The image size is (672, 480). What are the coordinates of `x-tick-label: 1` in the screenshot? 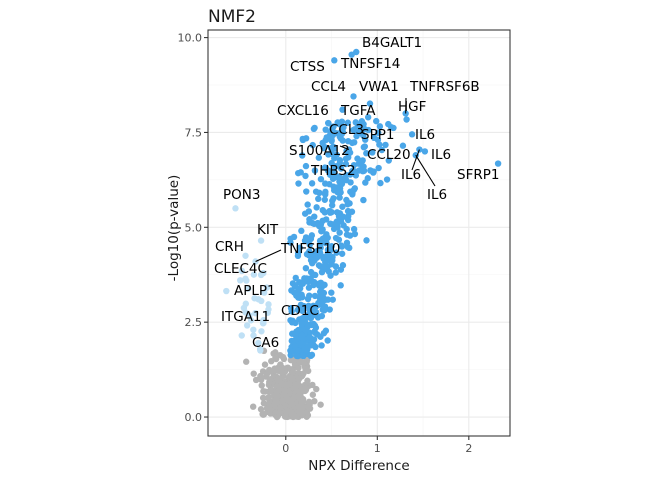 It's located at (377, 448).